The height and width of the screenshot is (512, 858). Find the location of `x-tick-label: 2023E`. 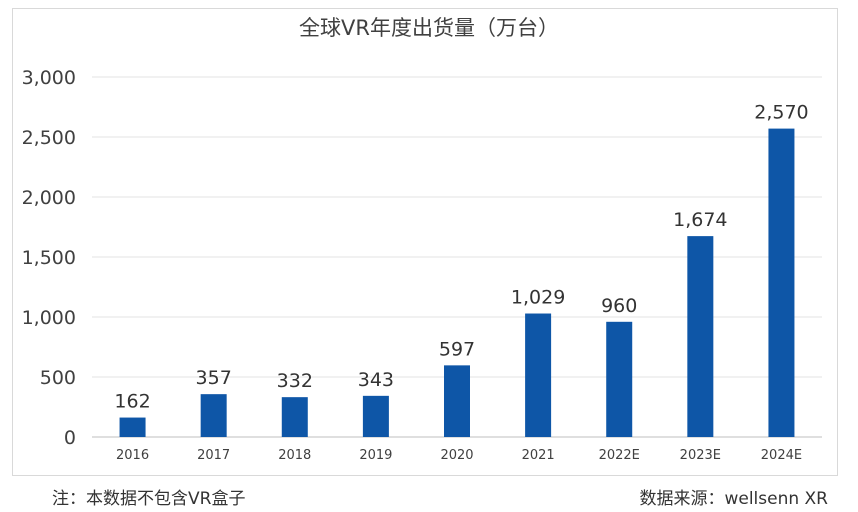

x-tick-label: 2023E is located at coordinates (700, 455).